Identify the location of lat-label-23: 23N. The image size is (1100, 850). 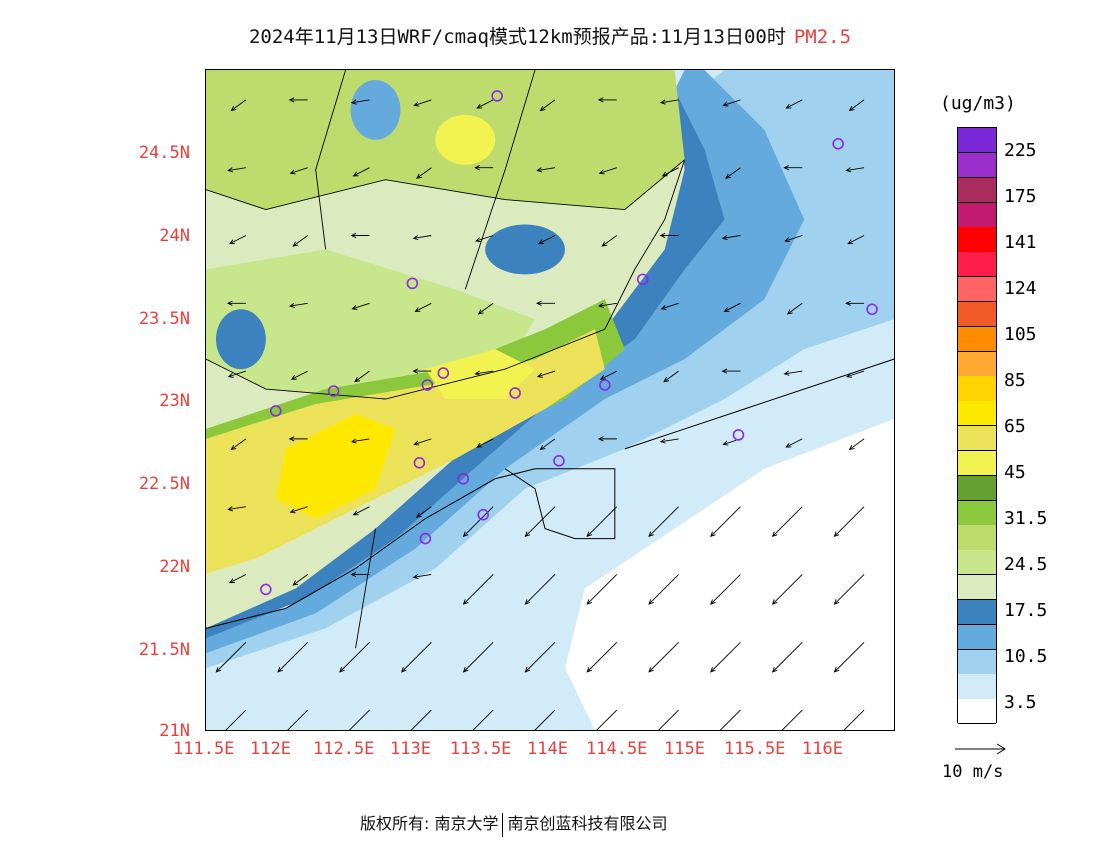
(174, 401).